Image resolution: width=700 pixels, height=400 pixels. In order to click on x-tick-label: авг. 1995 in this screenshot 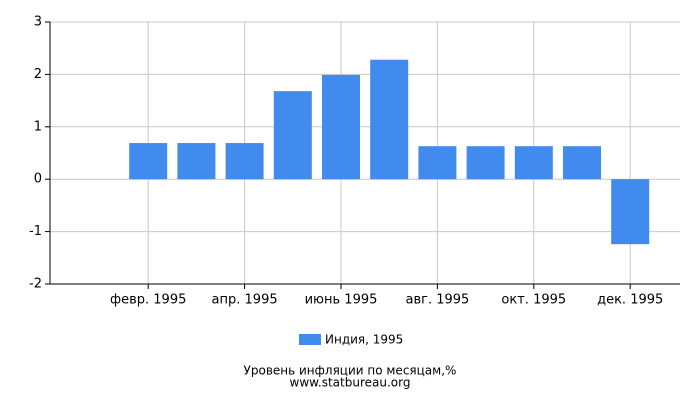, I will do `click(437, 300)`.